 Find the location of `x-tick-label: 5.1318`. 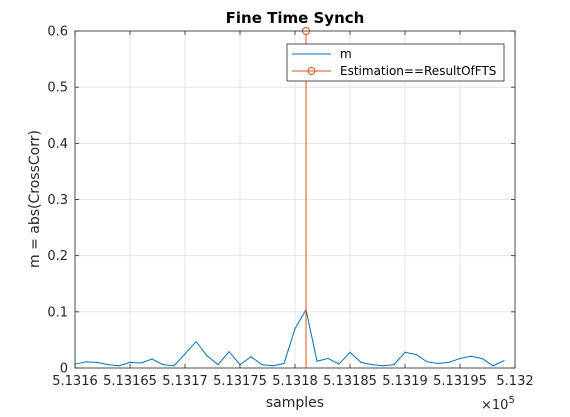

x-tick-label: 5.1318 is located at coordinates (295, 381).